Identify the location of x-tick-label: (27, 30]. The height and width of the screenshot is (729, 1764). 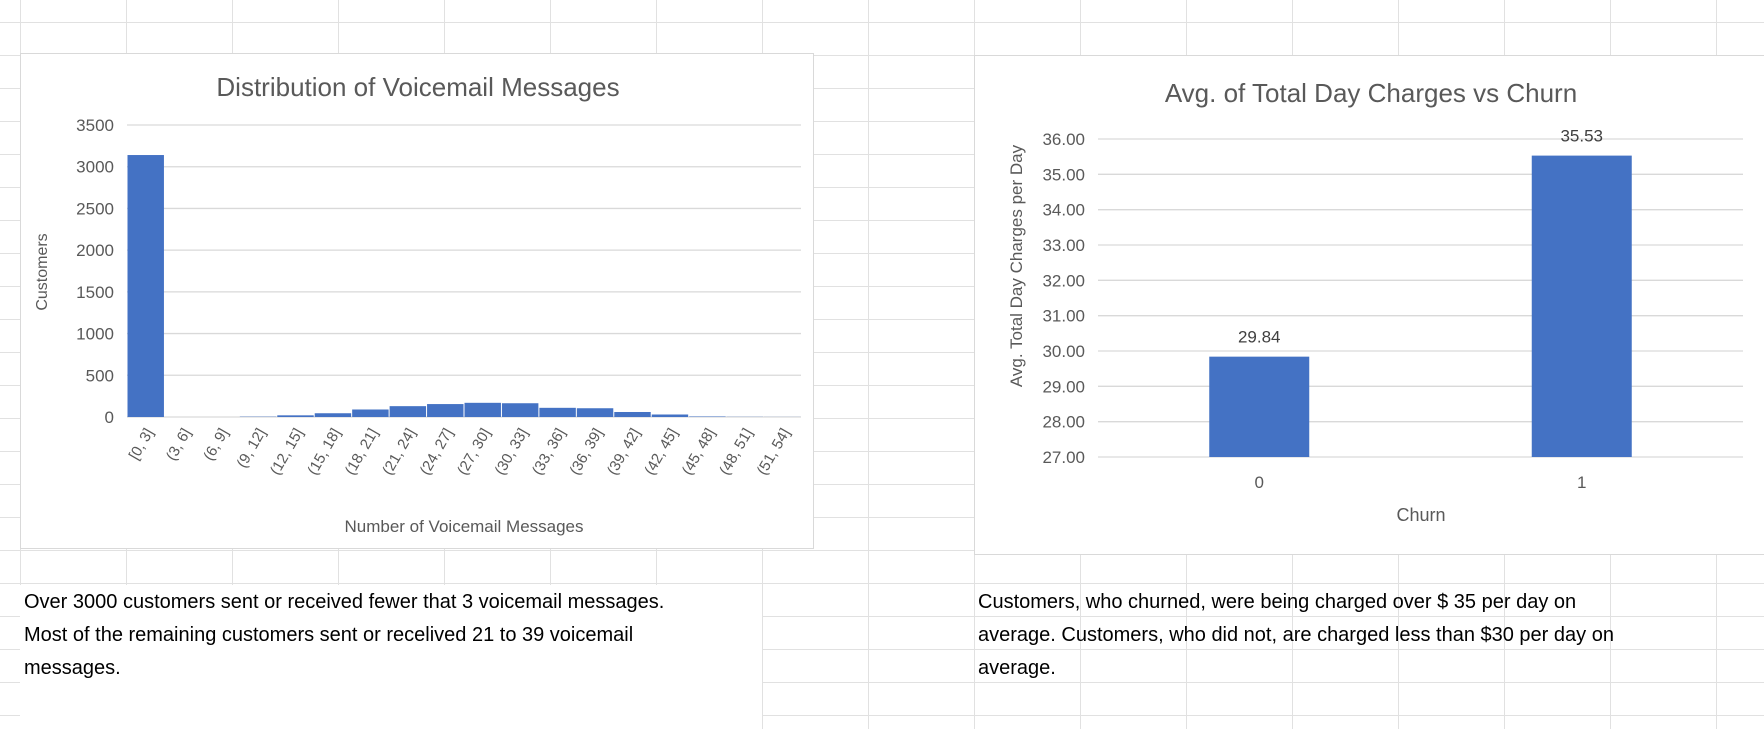
(474, 452).